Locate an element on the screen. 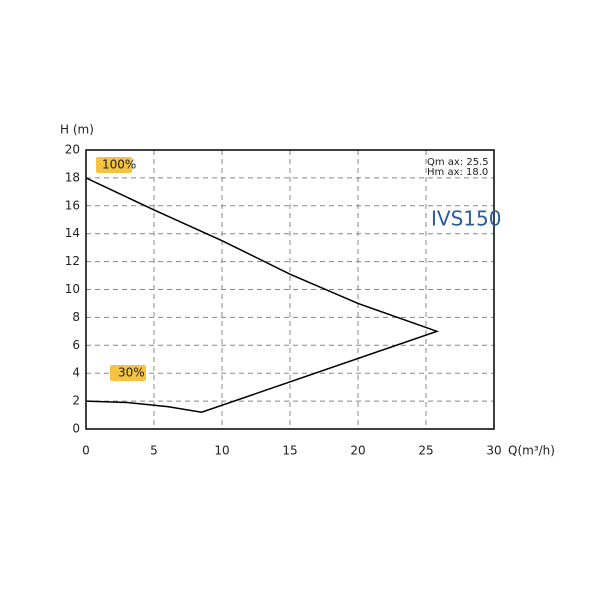 The height and width of the screenshot is (600, 600). x-tick-label: 5 is located at coordinates (154, 451).